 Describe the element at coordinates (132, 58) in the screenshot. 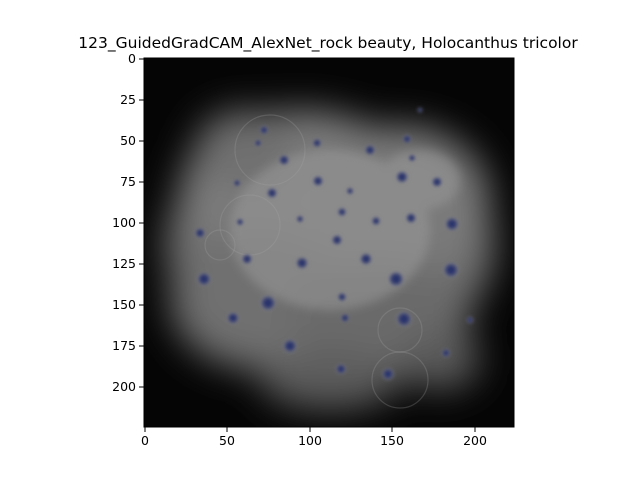

I see `y-tick-label: 0` at that location.